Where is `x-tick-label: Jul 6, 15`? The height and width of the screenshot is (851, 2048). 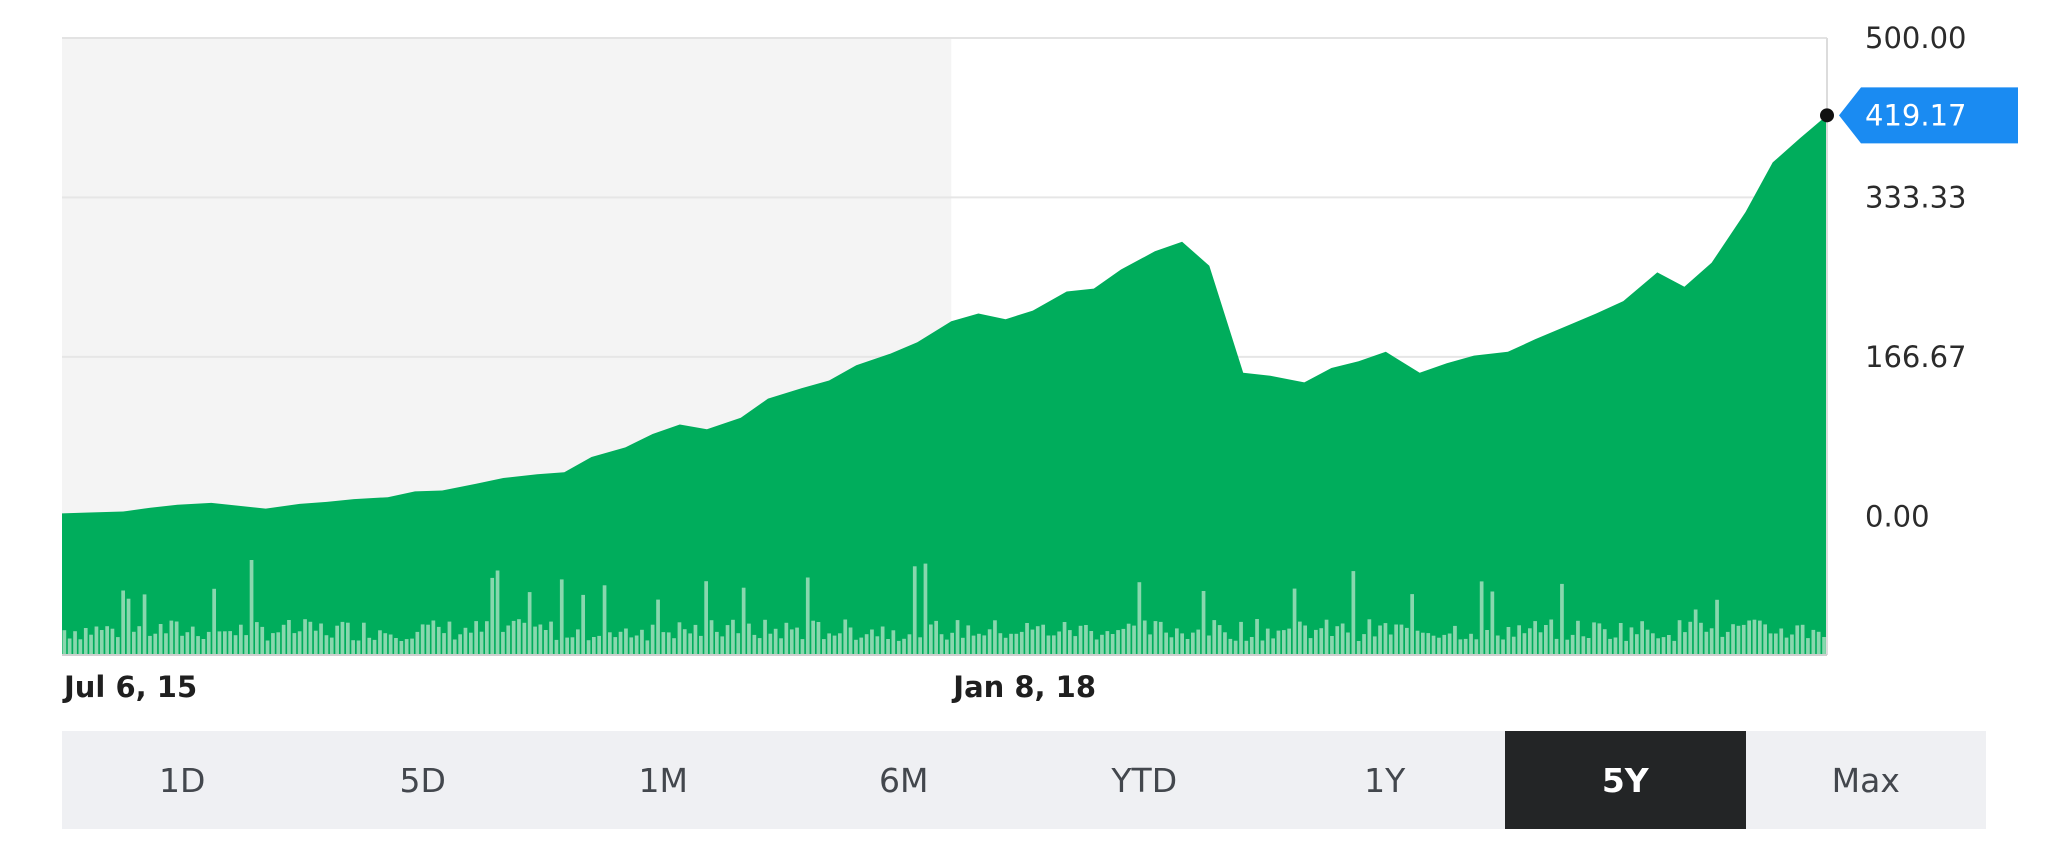 x-tick-label: Jul 6, 15 is located at coordinates (129, 687).